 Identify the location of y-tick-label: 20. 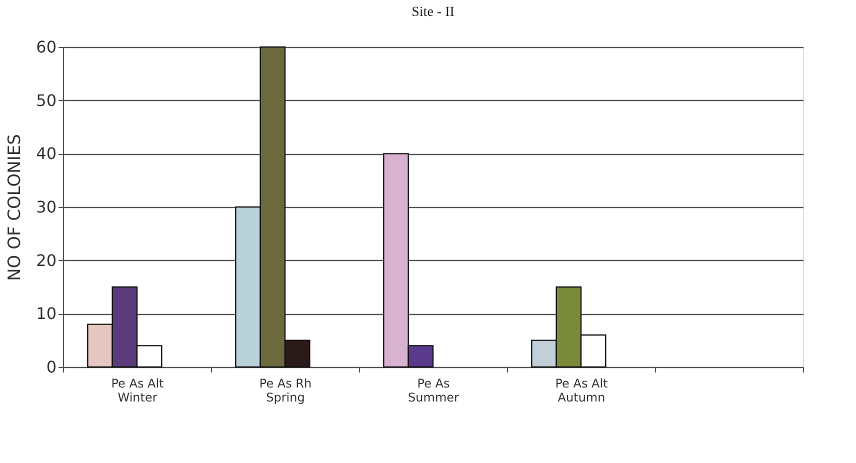
(46, 260).